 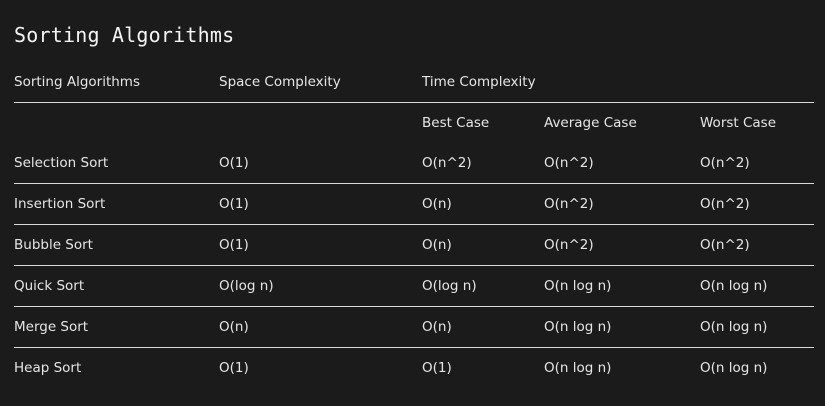 I want to click on table-row: Insertion Sort O(1) O(n) O(n^2) O(n^2), so click(x=414, y=204).